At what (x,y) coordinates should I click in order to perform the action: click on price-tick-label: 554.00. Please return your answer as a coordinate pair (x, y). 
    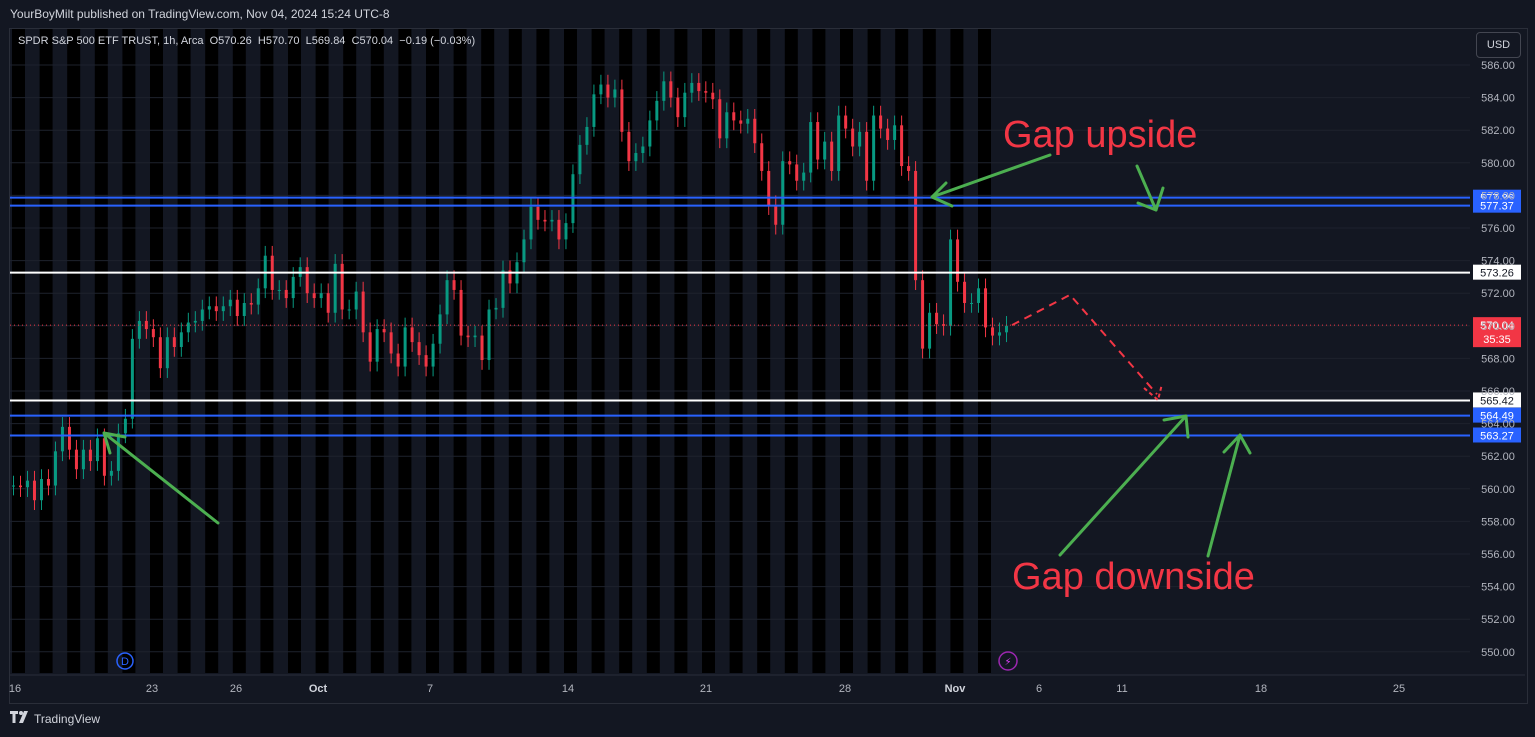
    Looking at the image, I should click on (1498, 588).